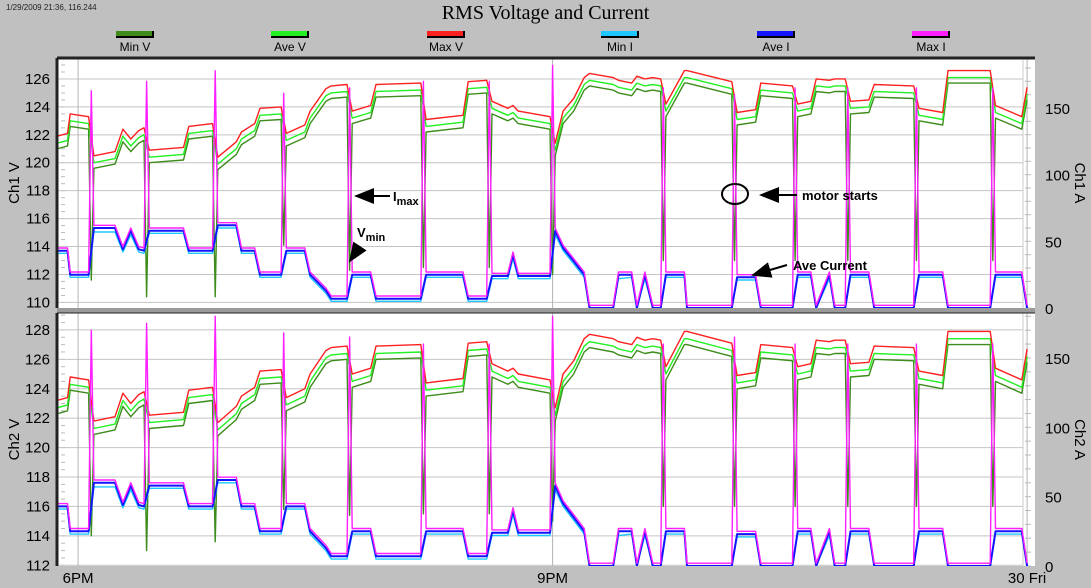 This screenshot has height=588, width=1091. What do you see at coordinates (78, 578) in the screenshot?
I see `x-tick-label: 6PM` at bounding box center [78, 578].